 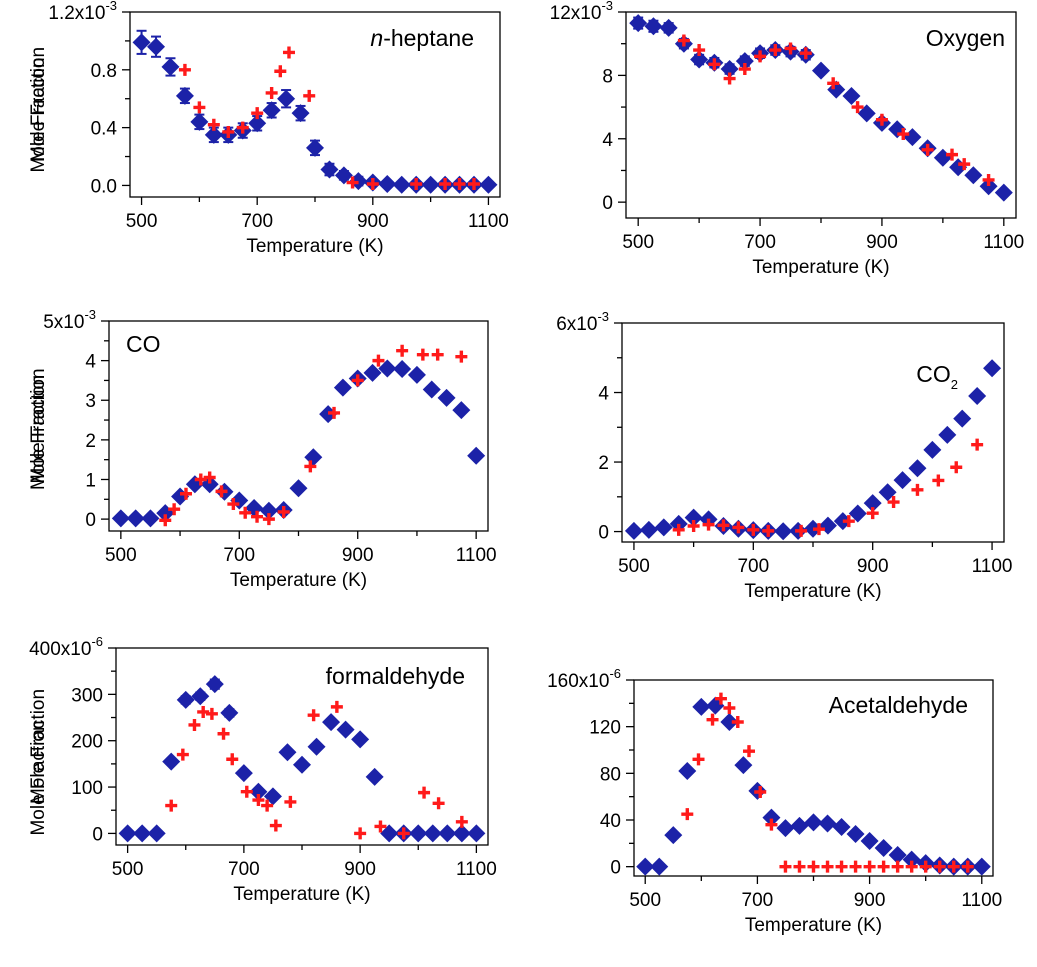 I want to click on plot-frame, so click(x=298, y=426).